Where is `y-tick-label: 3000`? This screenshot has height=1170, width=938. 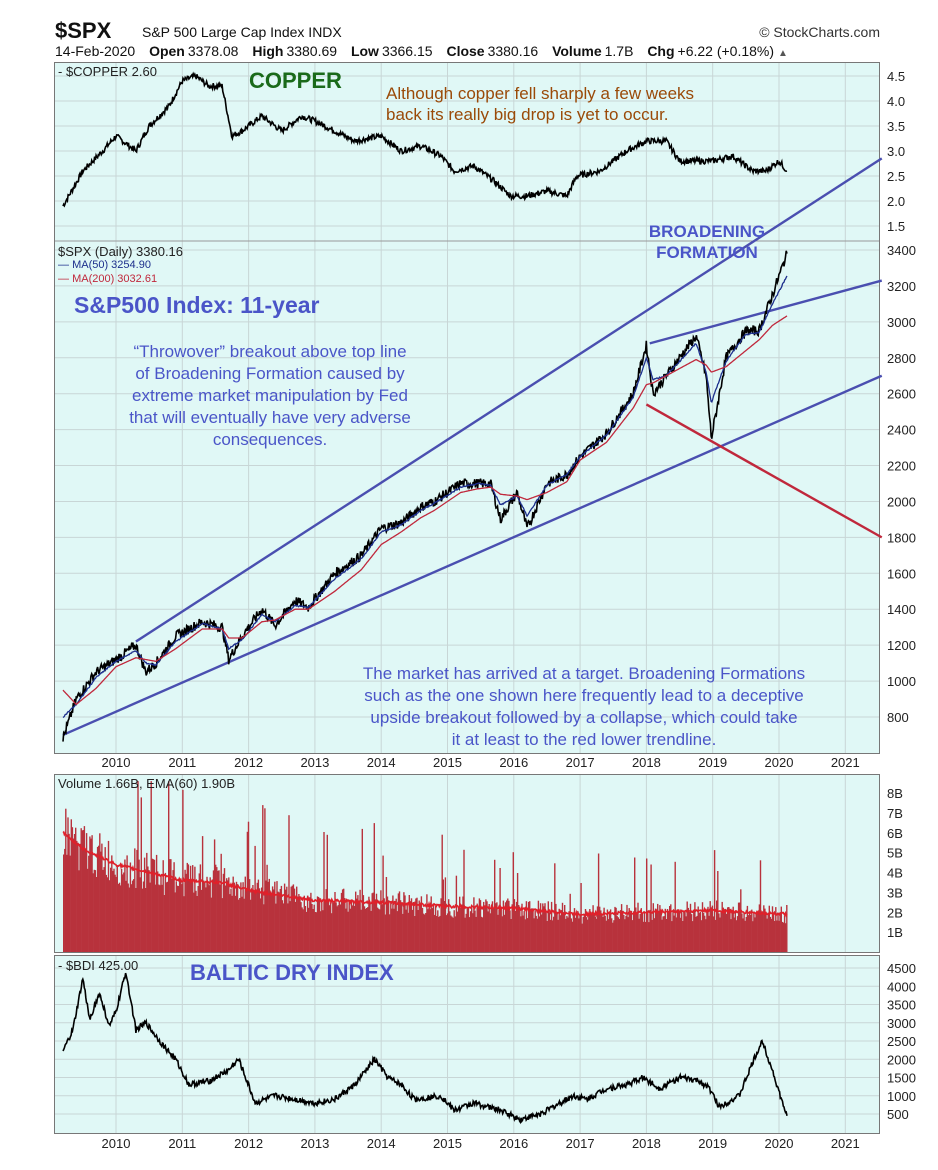
y-tick-label: 3000 is located at coordinates (901, 1023).